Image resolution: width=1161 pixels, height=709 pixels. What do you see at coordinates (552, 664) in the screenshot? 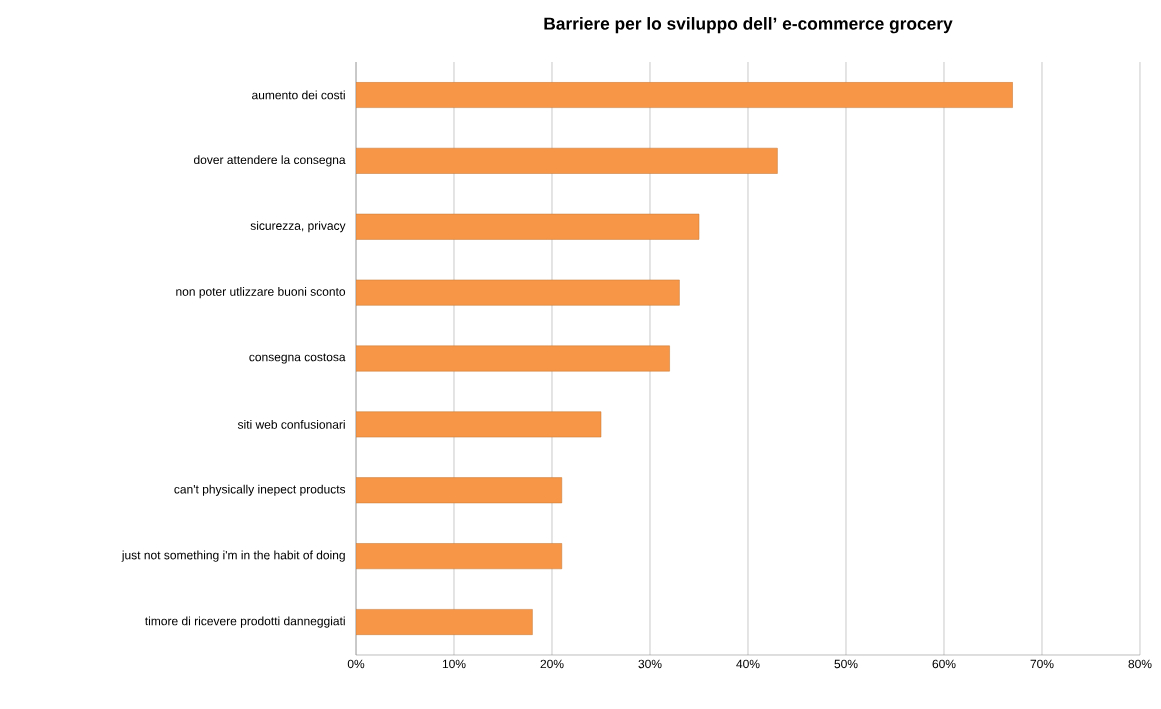
I see `x-tick-label: 20%` at bounding box center [552, 664].